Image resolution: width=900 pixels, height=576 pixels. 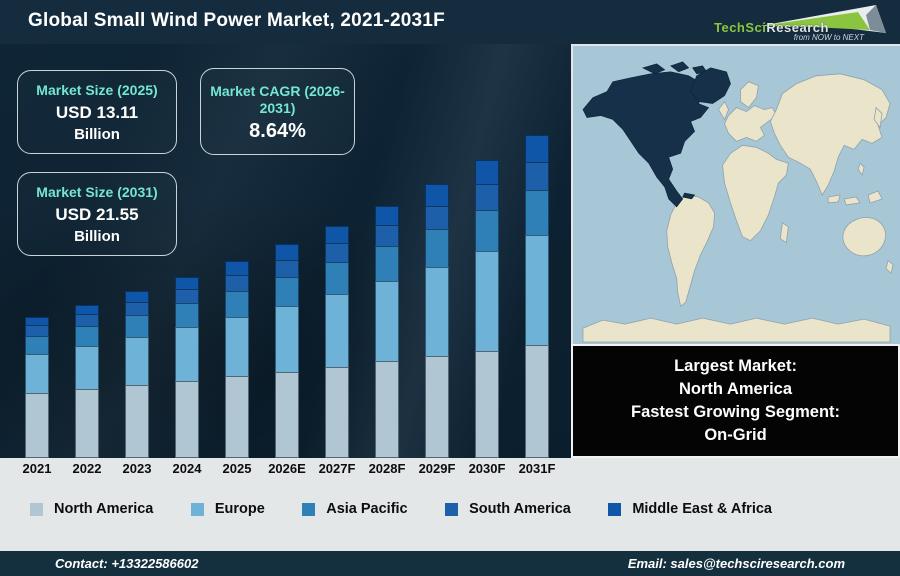 What do you see at coordinates (337, 278) in the screenshot?
I see `bar-segment-asia-pacific-2027f` at bounding box center [337, 278].